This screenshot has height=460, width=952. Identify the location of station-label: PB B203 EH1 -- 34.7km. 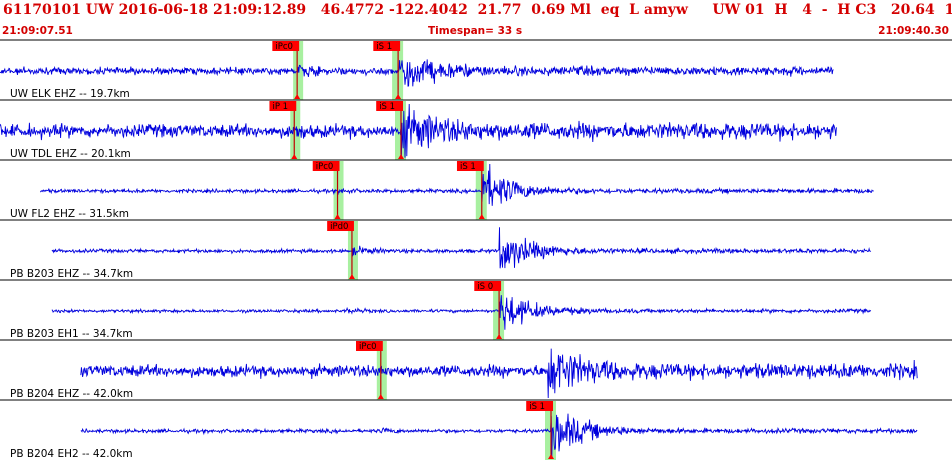
(71, 334).